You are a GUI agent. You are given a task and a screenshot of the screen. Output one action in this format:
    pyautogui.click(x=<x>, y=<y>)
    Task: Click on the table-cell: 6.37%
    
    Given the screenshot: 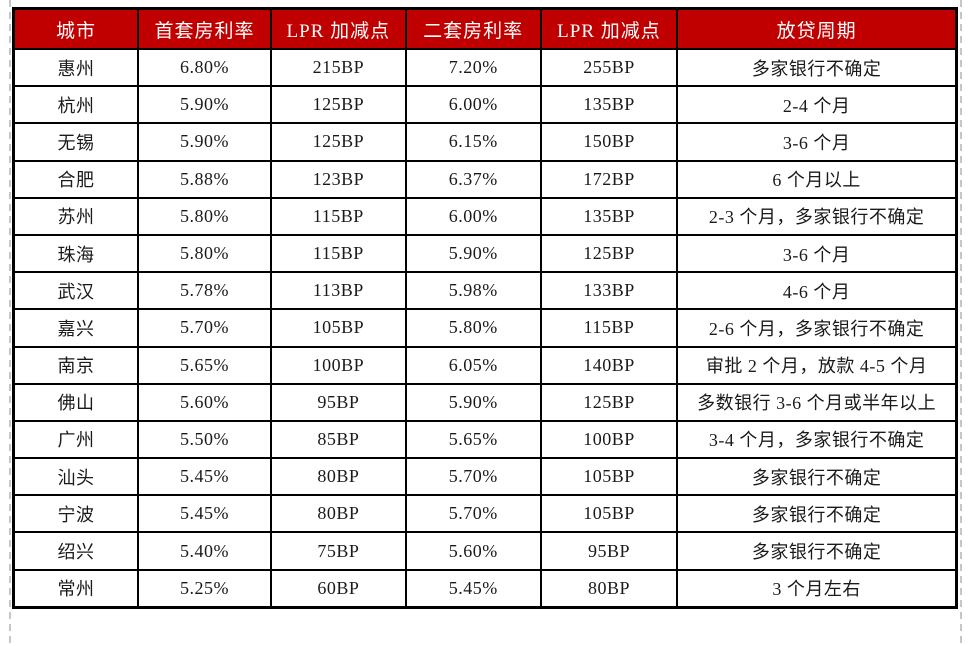 What is the action you would take?
    pyautogui.click(x=473, y=179)
    